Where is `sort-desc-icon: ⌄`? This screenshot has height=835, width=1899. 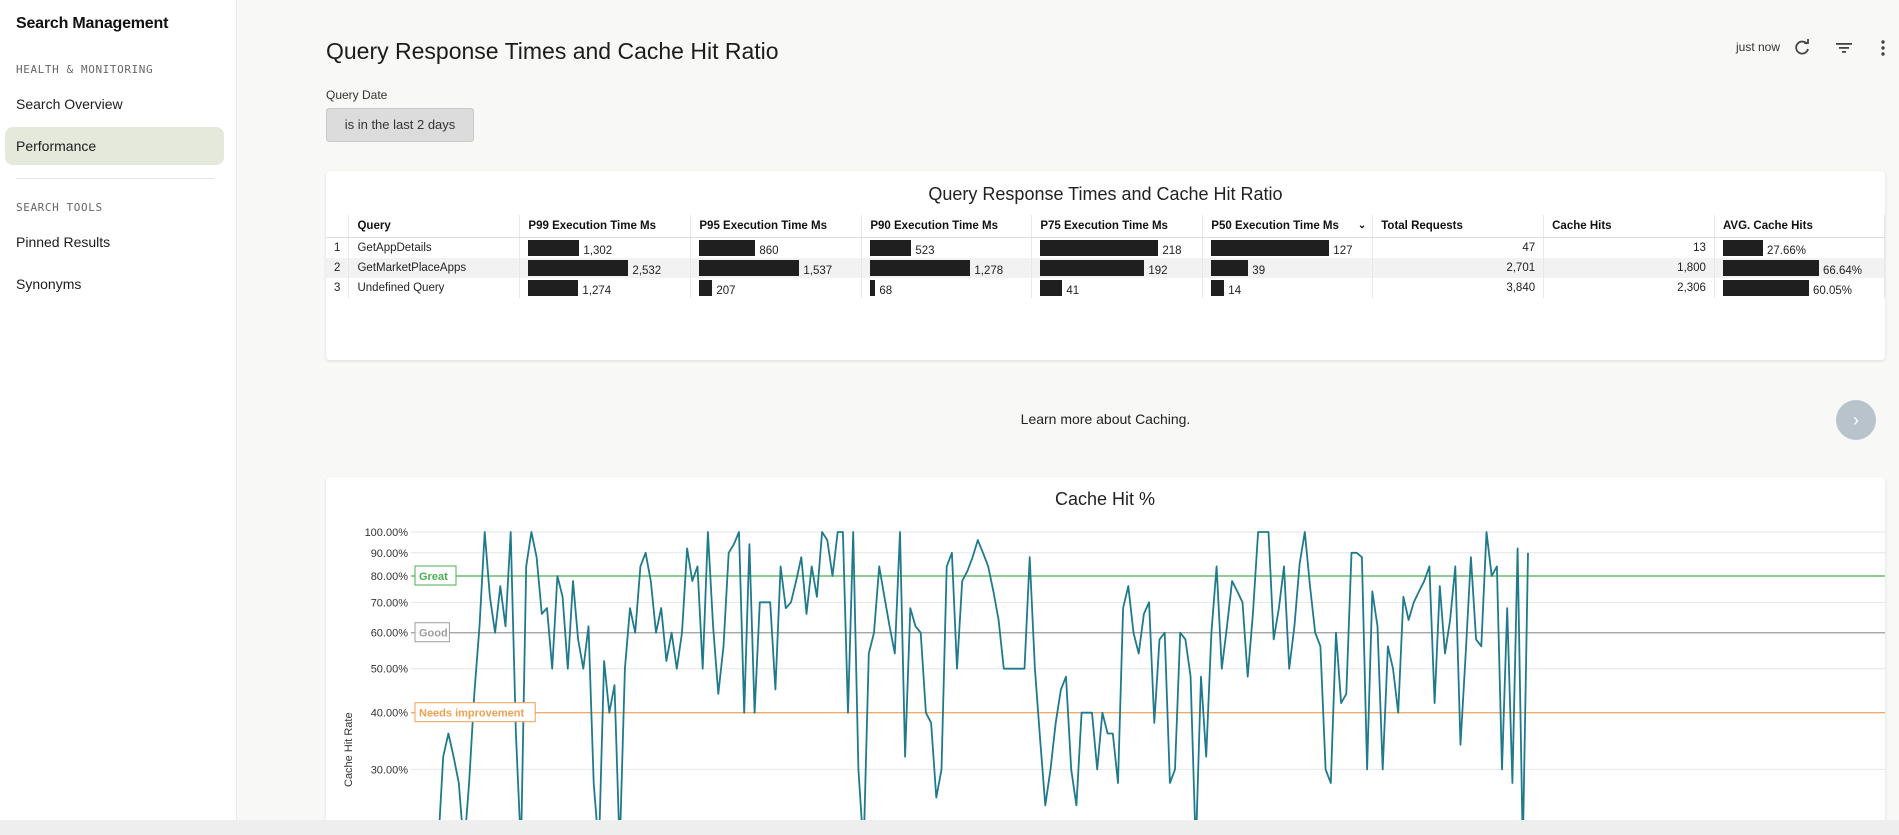 sort-desc-icon: ⌄ is located at coordinates (1362, 225).